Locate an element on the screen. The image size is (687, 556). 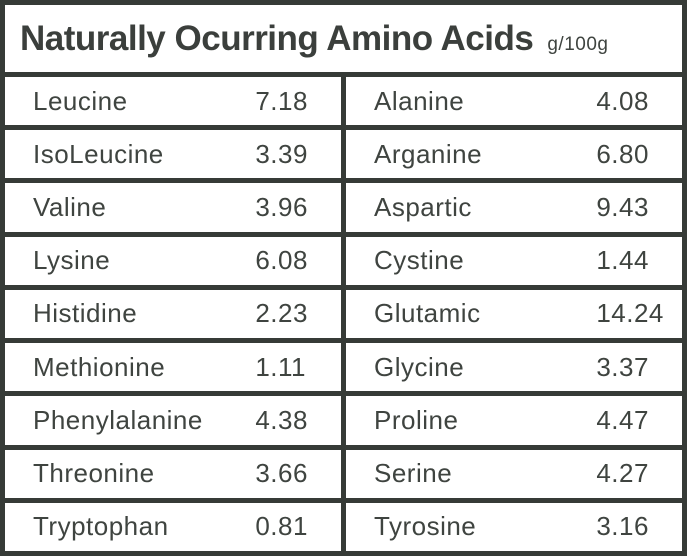
page-title: Naturally Ocurring Amino Acids is located at coordinates (277, 38).